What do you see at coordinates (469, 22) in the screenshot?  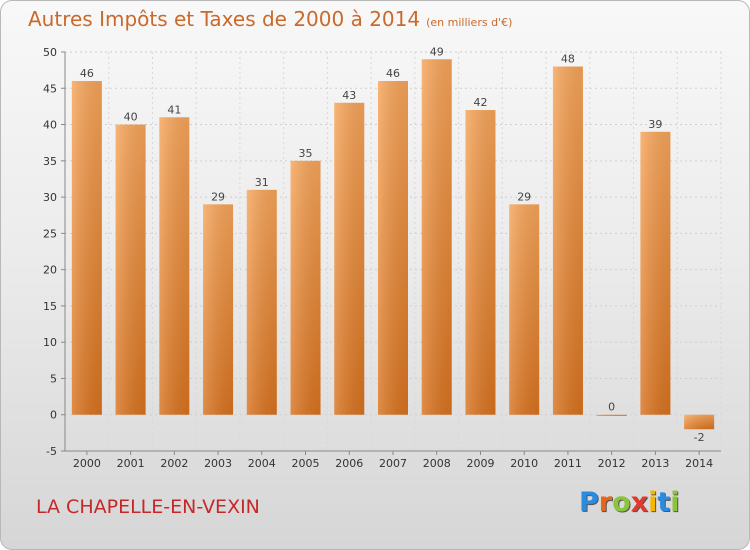 I see `chart-unit: (en milliers d'€)` at bounding box center [469, 22].